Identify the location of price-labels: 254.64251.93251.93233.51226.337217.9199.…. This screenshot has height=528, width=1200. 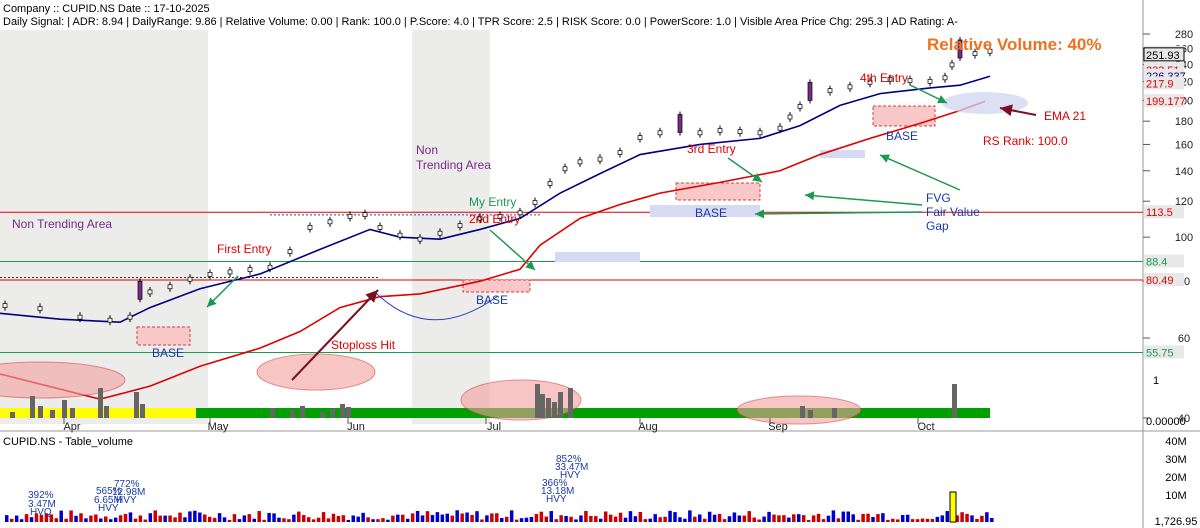
(1164, 236).